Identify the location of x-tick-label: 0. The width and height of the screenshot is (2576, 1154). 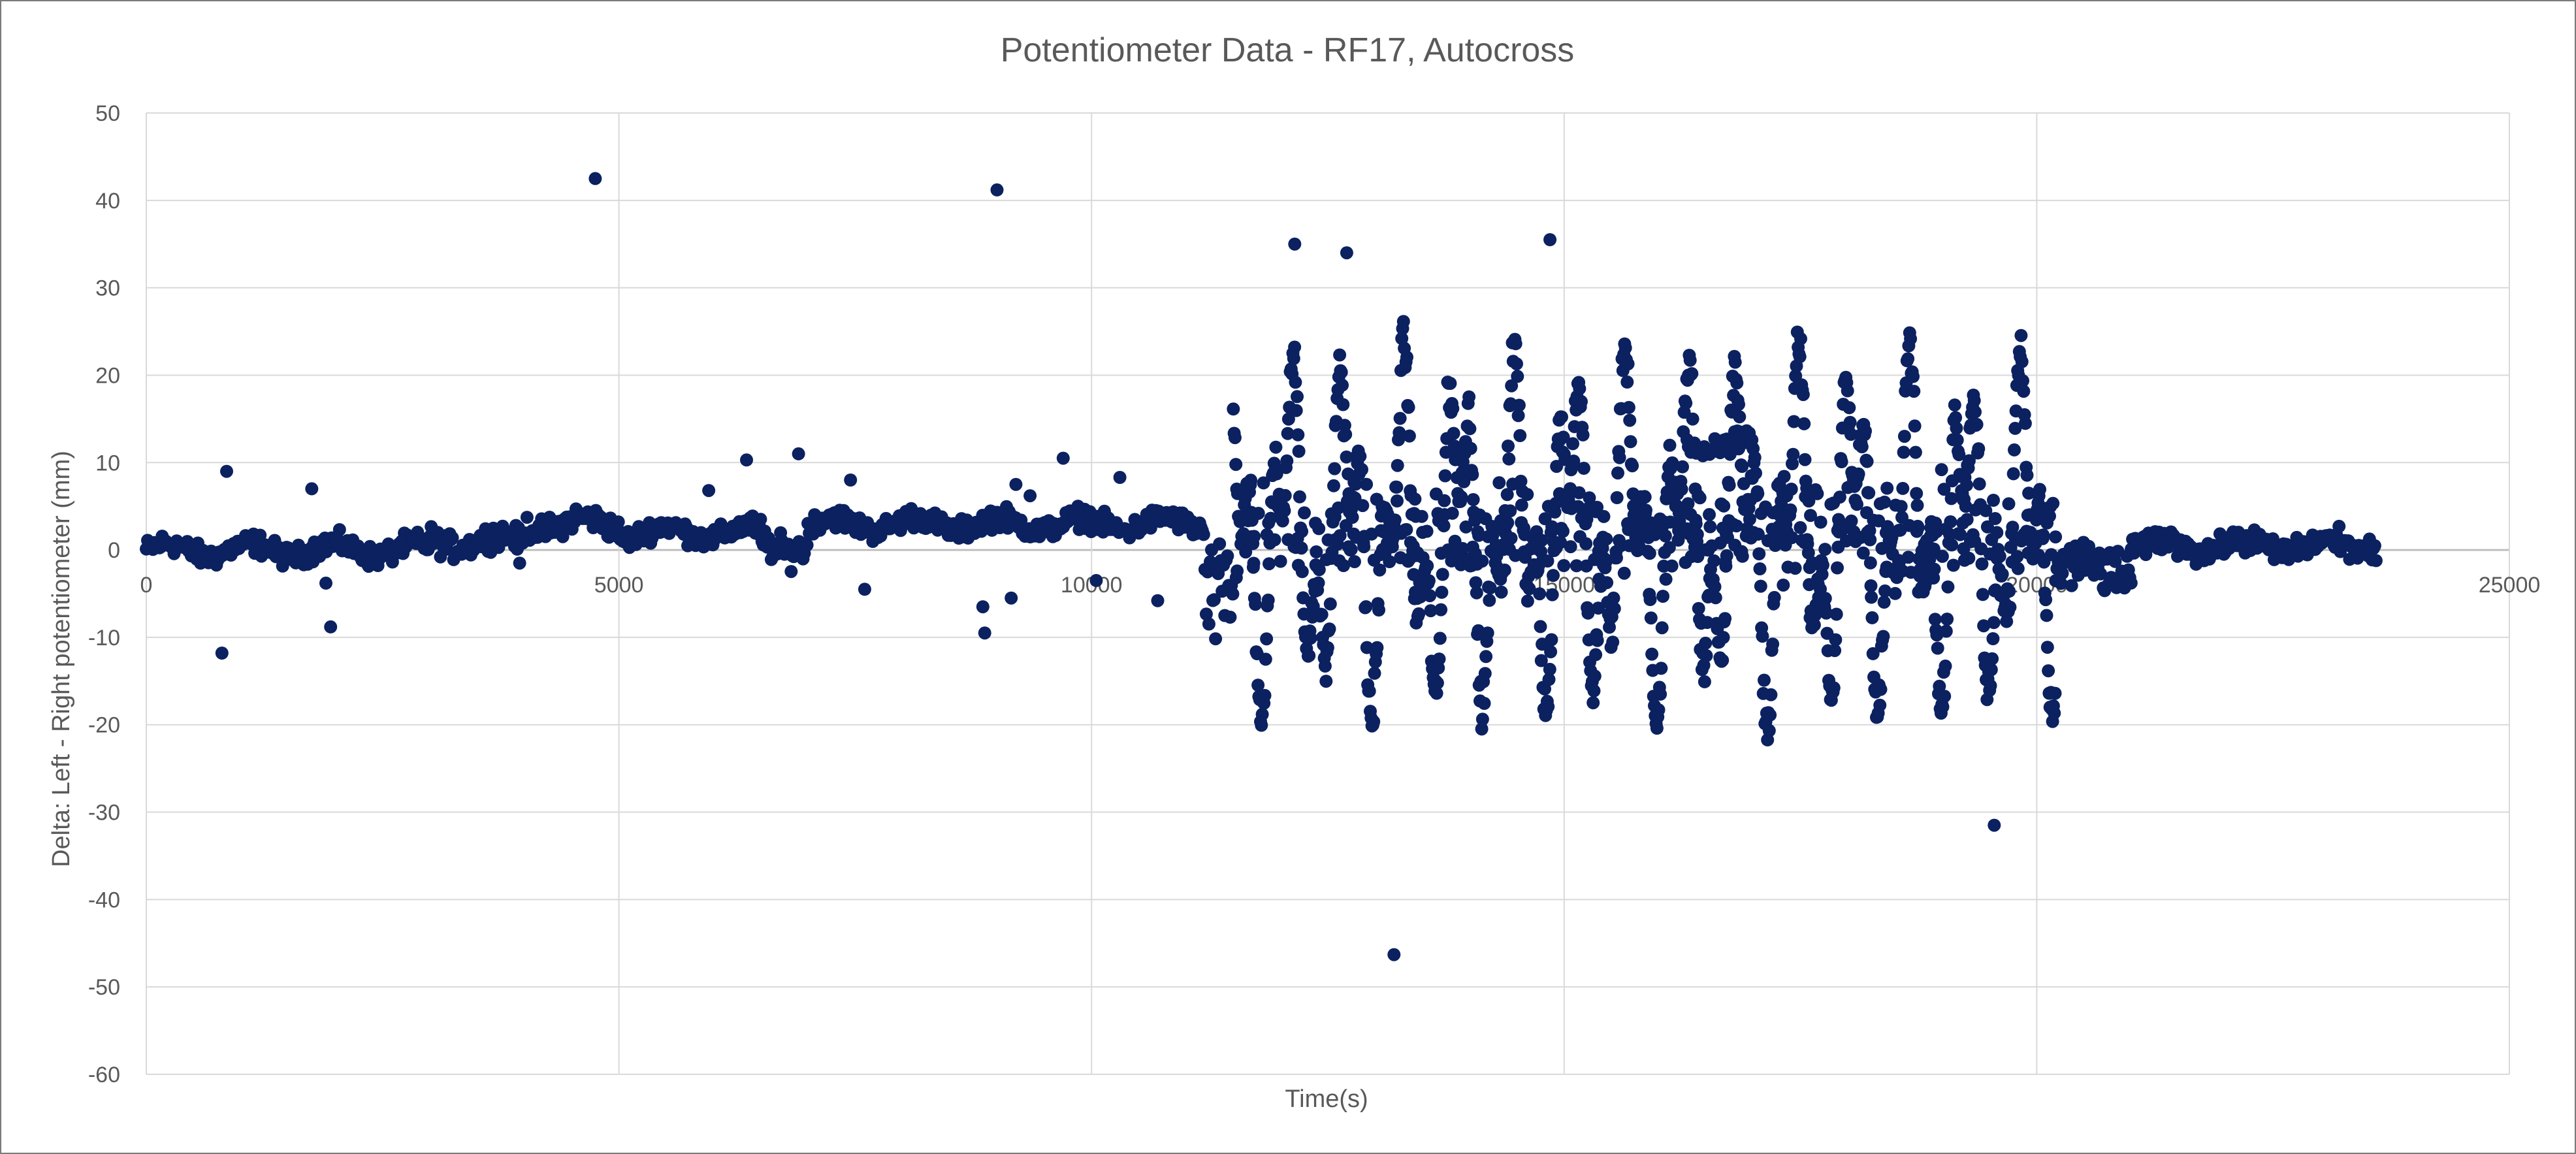
(146, 585).